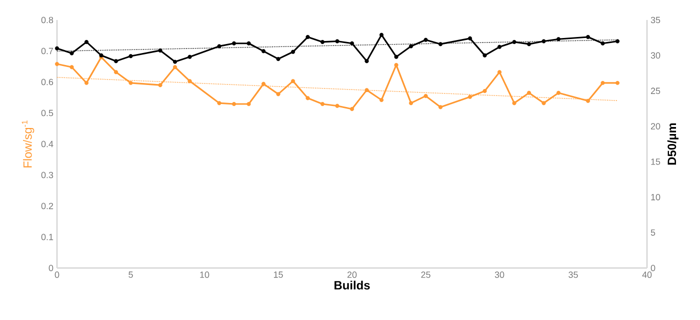 The width and height of the screenshot is (700, 320). I want to click on x-tick-label: 25, so click(425, 275).